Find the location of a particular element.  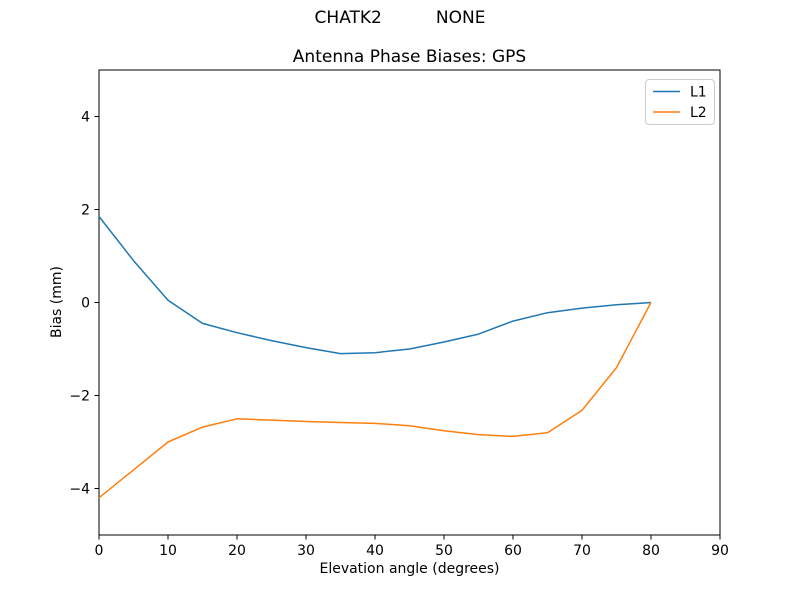

x-tick-label: 60 is located at coordinates (513, 551).